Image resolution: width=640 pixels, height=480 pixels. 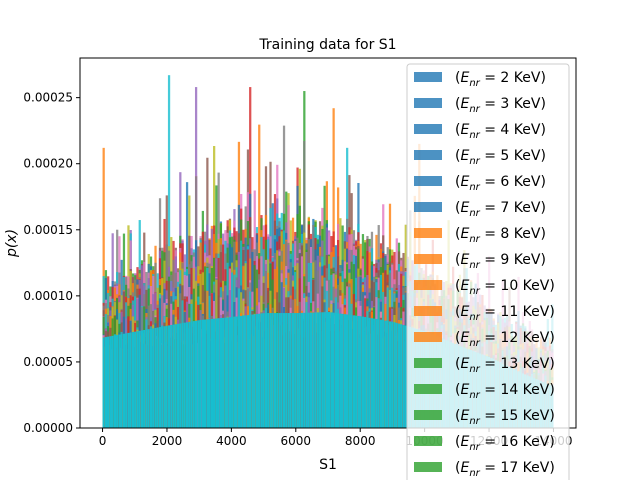 What do you see at coordinates (360, 441) in the screenshot?
I see `x-tick-label: 8000` at bounding box center [360, 441].